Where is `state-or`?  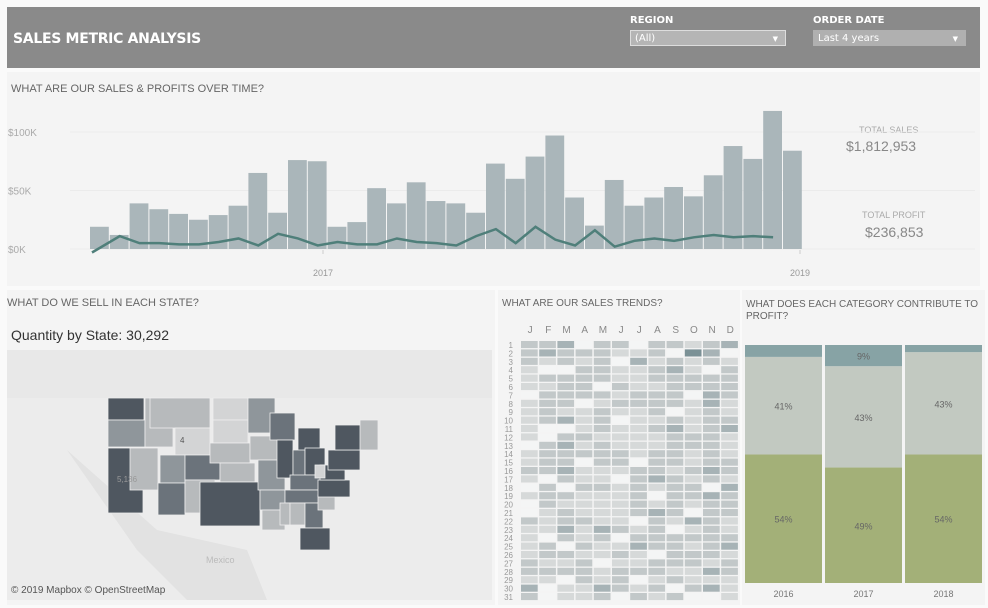 state-or is located at coordinates (126, 433).